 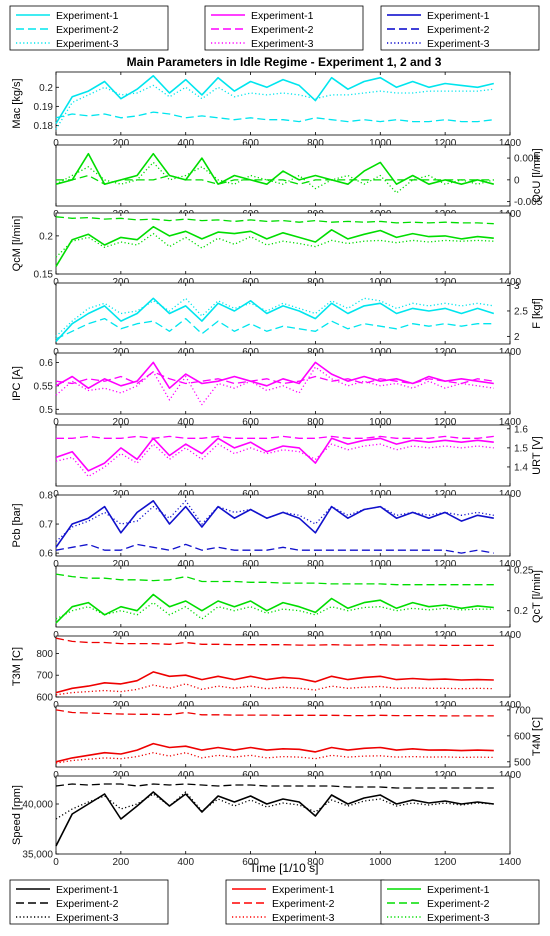 What do you see at coordinates (46, 525) in the screenshot?
I see `y-tick-label: 0.7` at bounding box center [46, 525].